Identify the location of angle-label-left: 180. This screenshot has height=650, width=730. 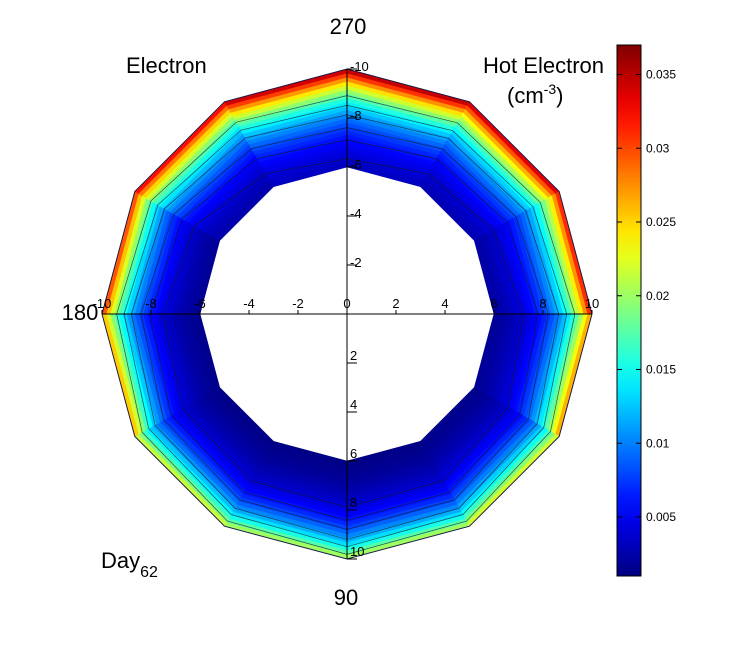
(80, 312).